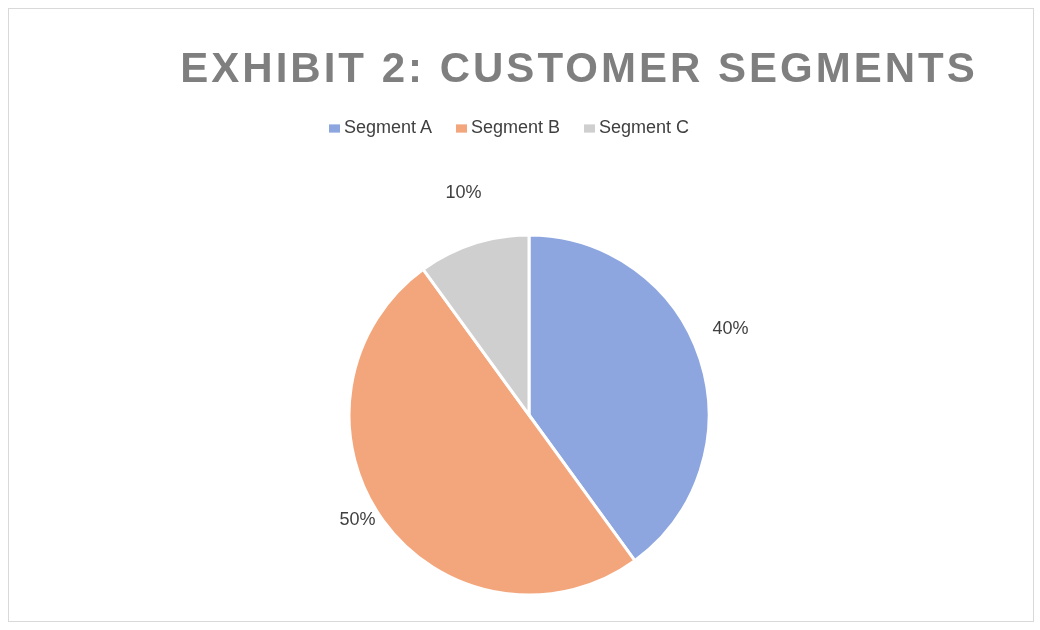 This screenshot has height=630, width=1040. I want to click on data-label: 10%, so click(463, 192).